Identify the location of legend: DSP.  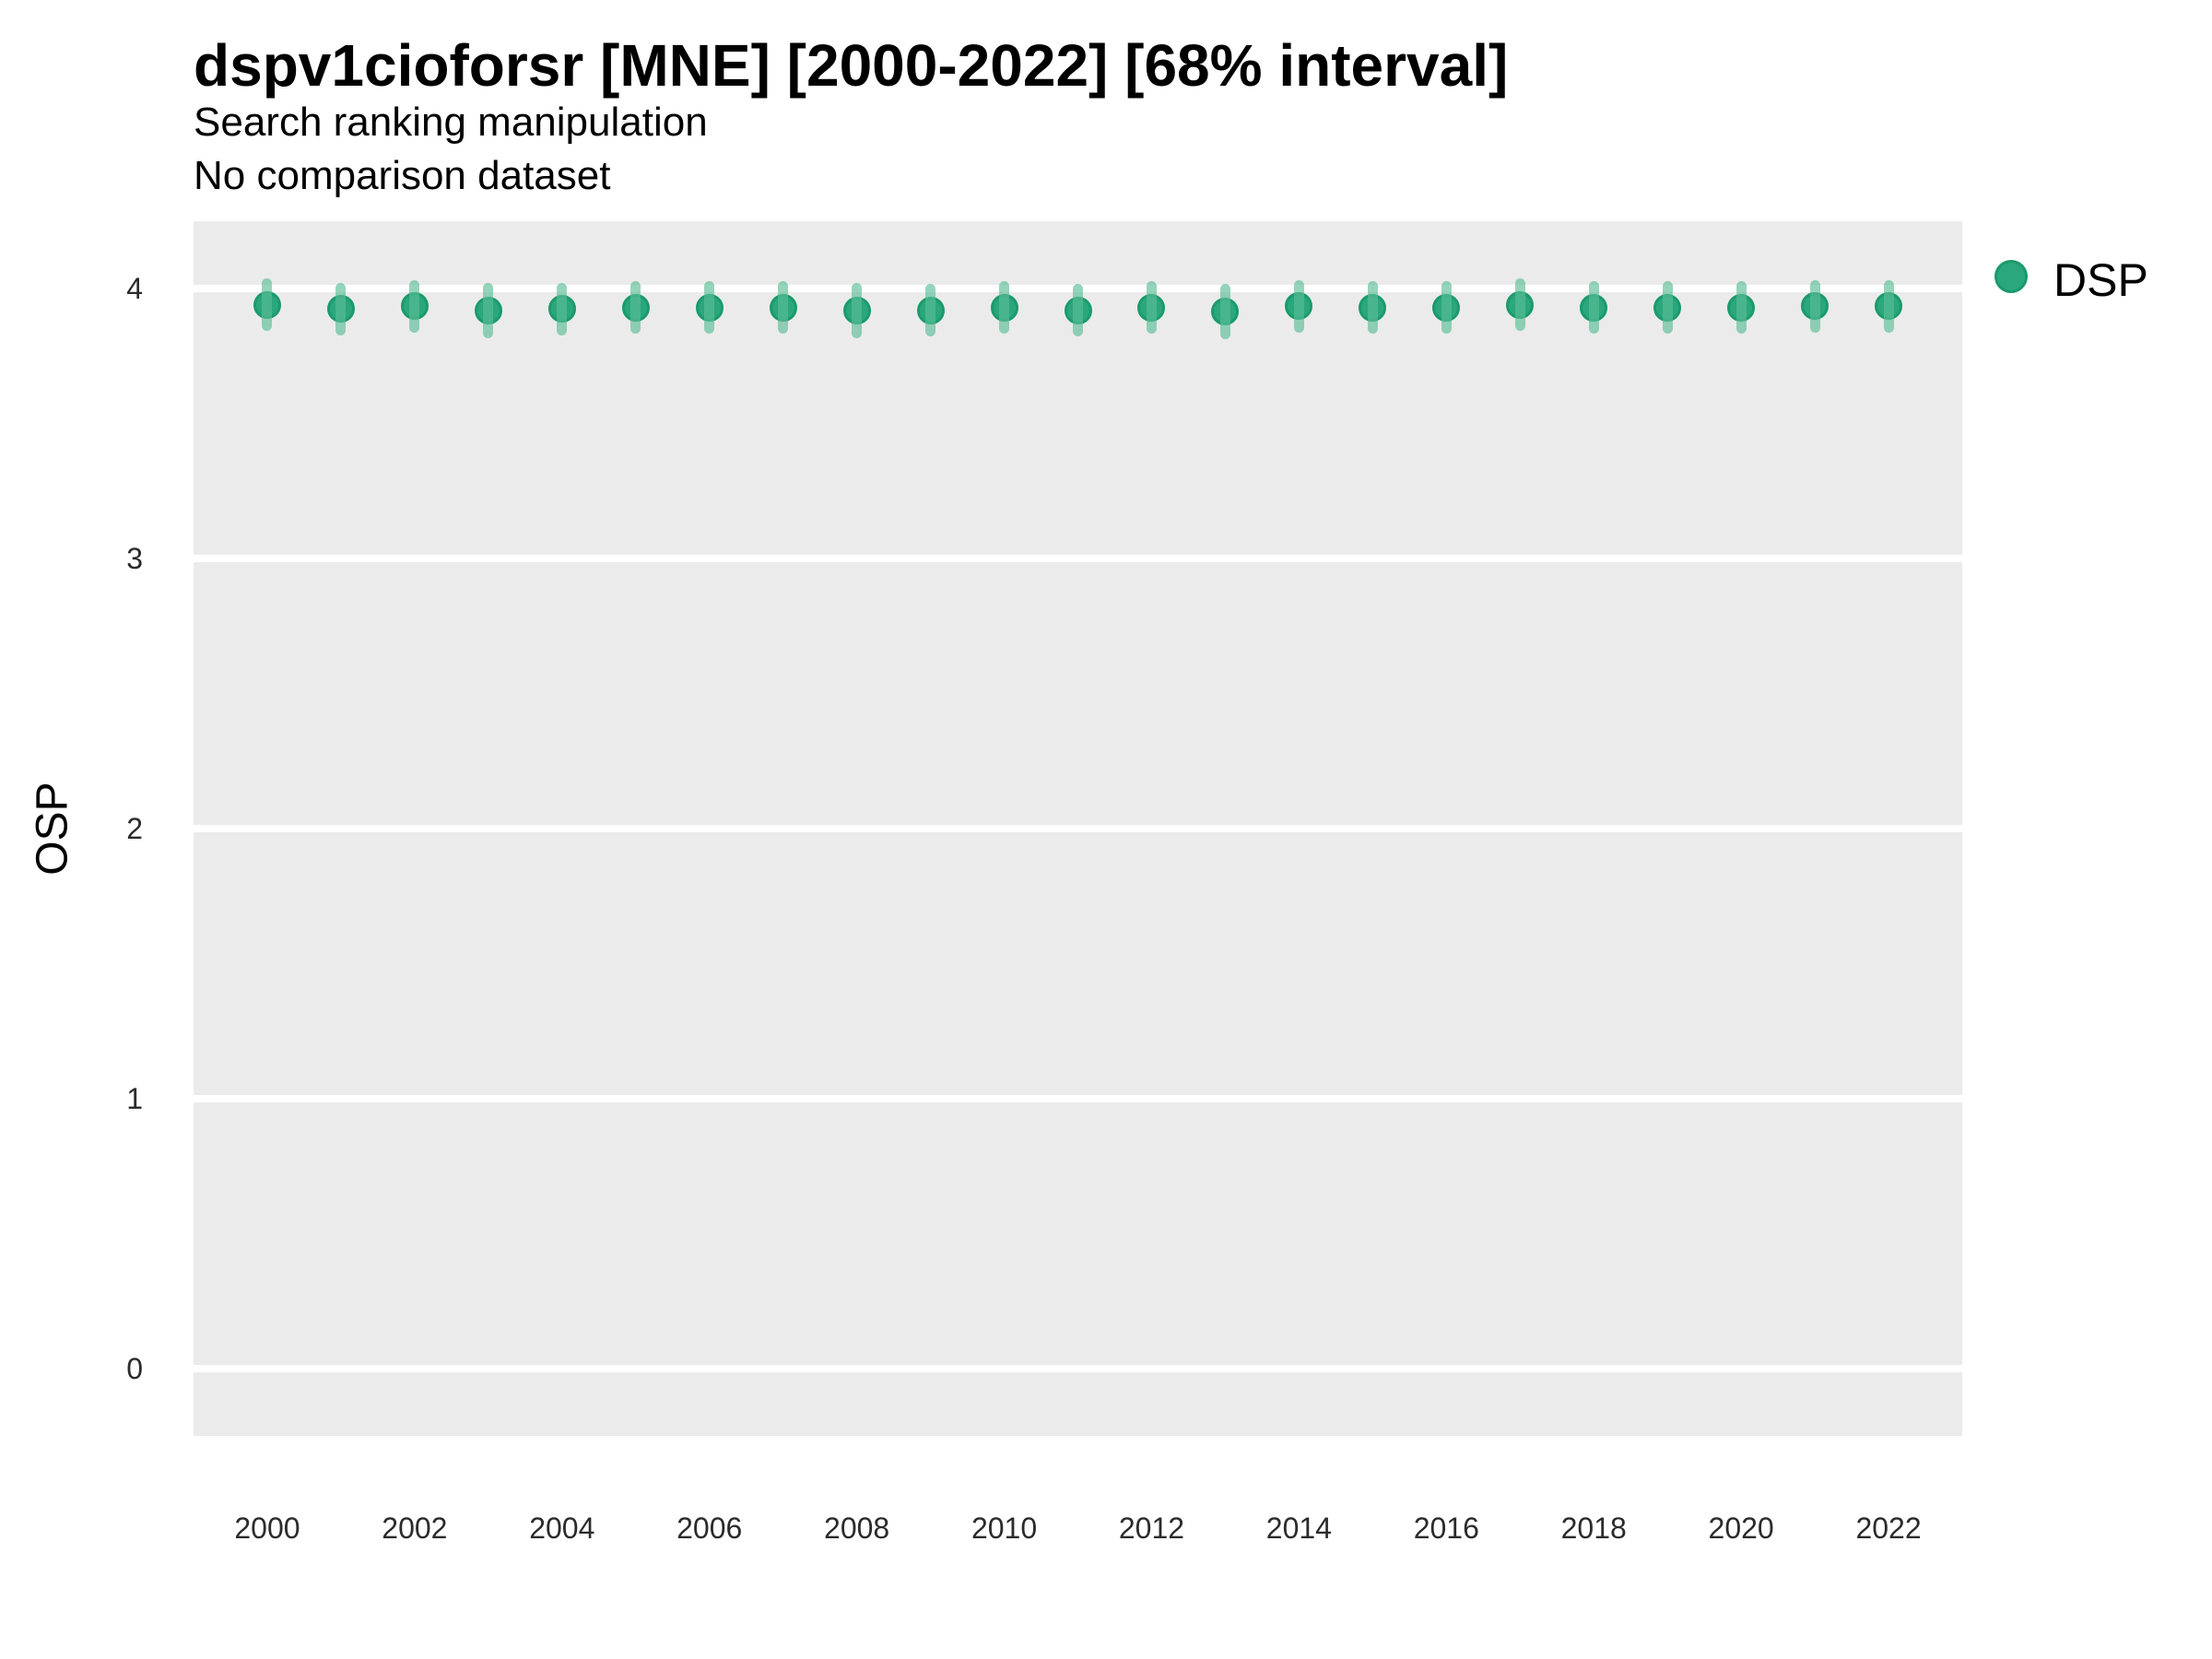
(2097, 279).